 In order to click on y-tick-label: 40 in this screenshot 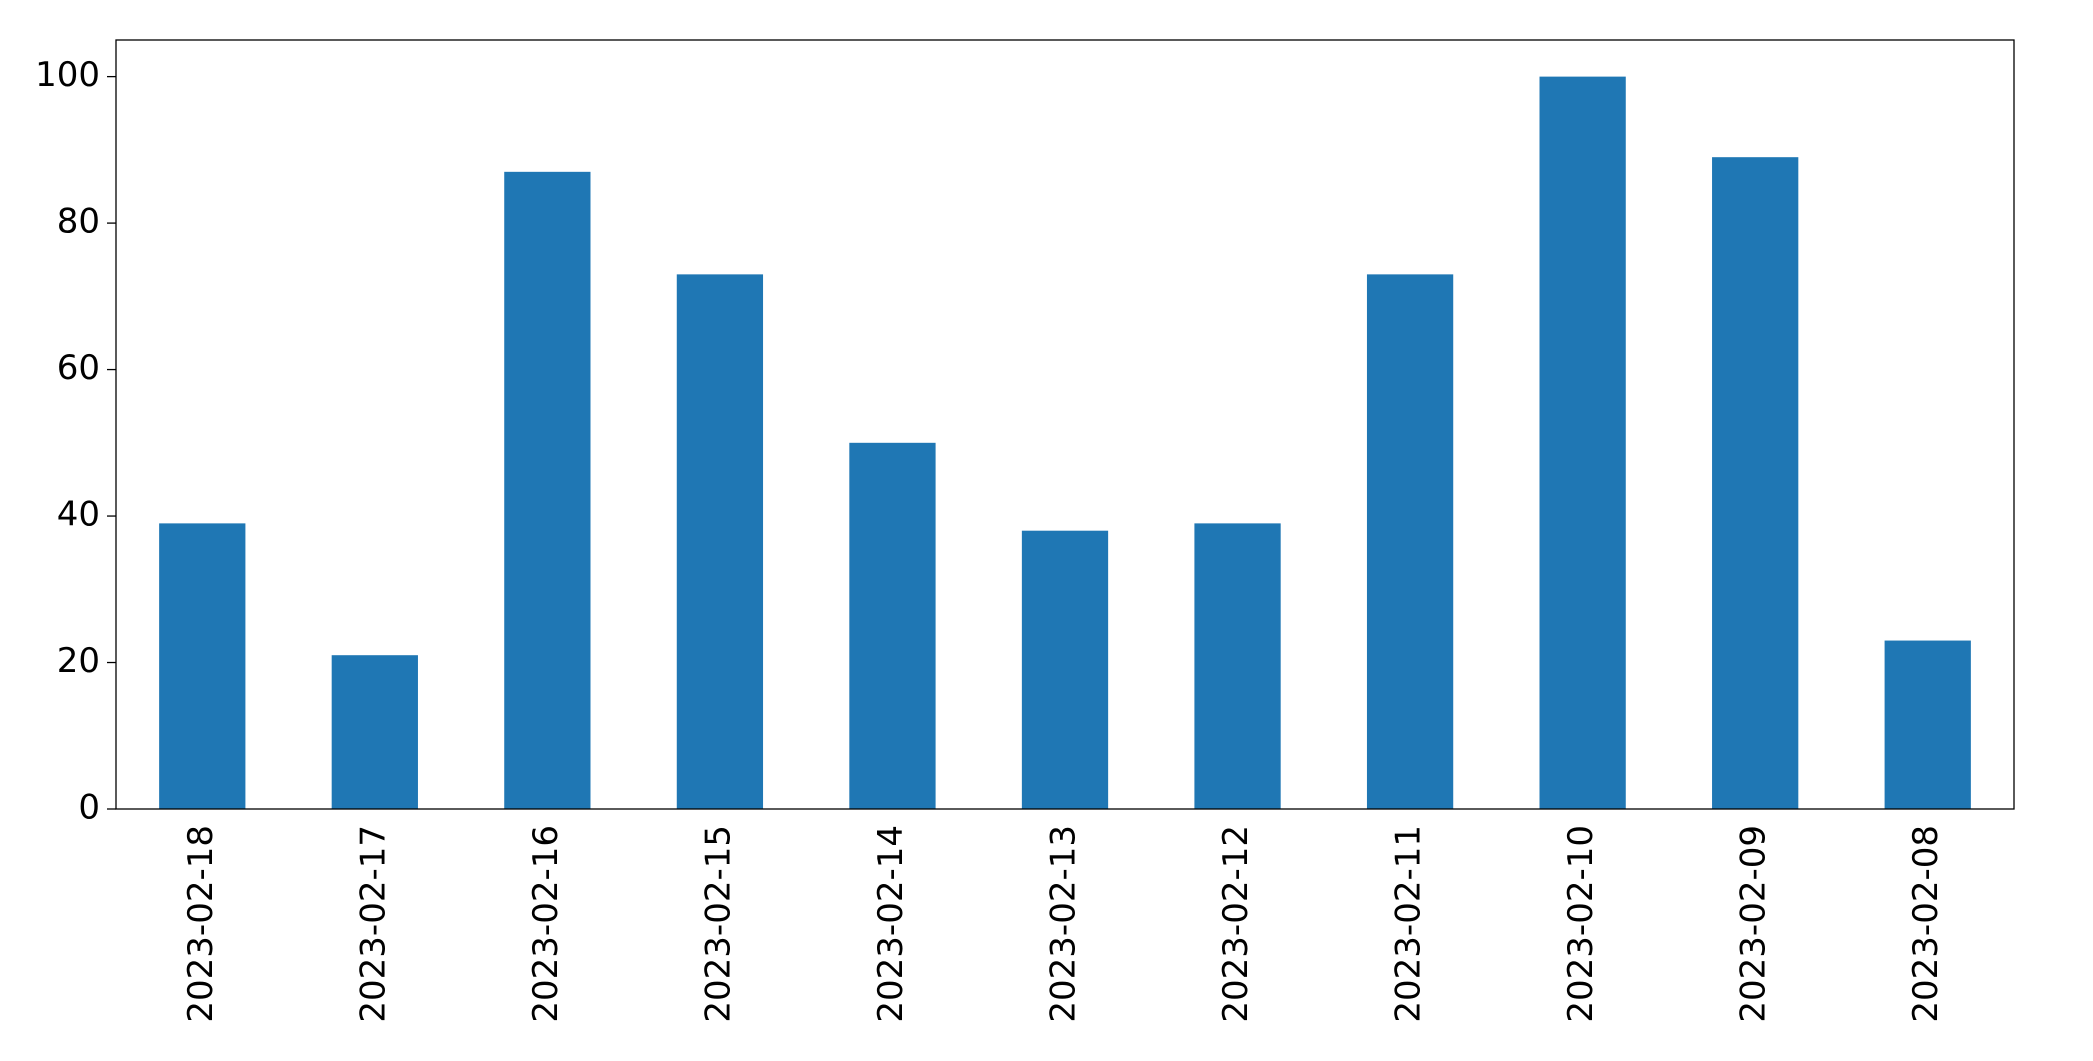, I will do `click(78, 515)`.